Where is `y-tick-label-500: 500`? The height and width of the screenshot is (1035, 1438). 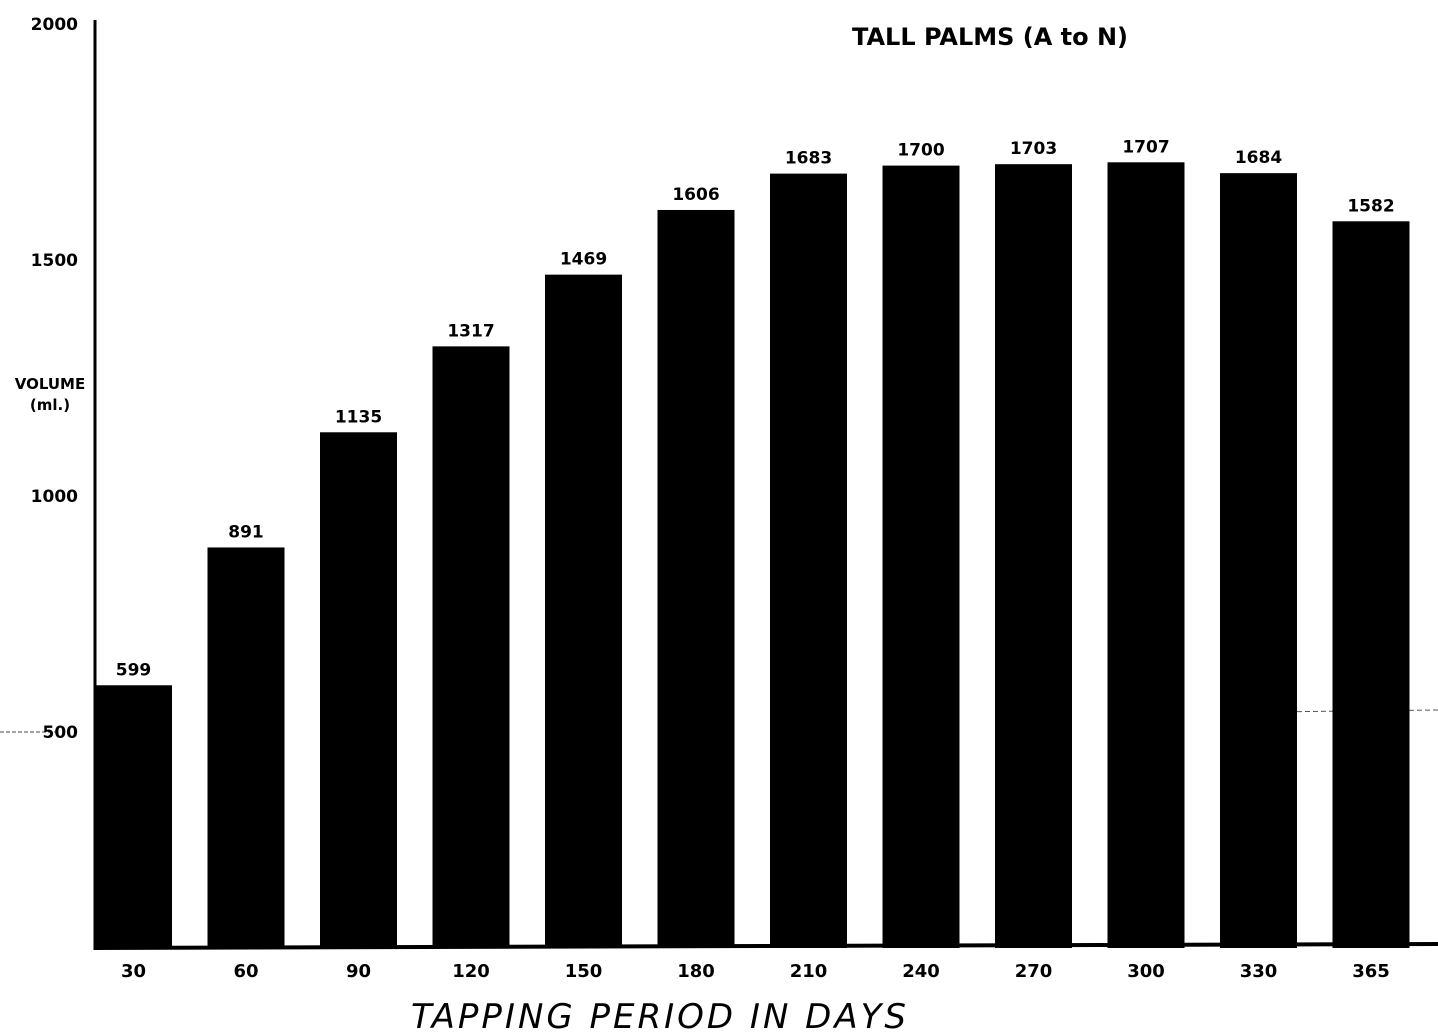
y-tick-label-500: 500 is located at coordinates (61, 733).